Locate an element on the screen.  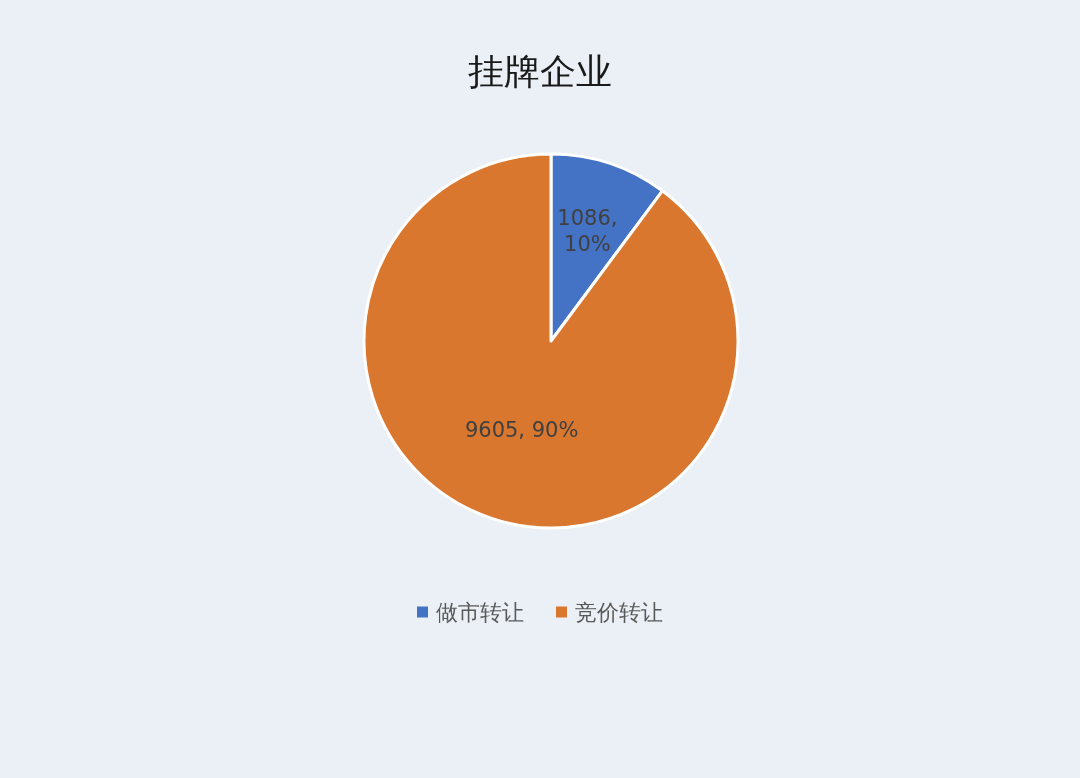
chart-title: 挂牌企业 is located at coordinates (540, 71).